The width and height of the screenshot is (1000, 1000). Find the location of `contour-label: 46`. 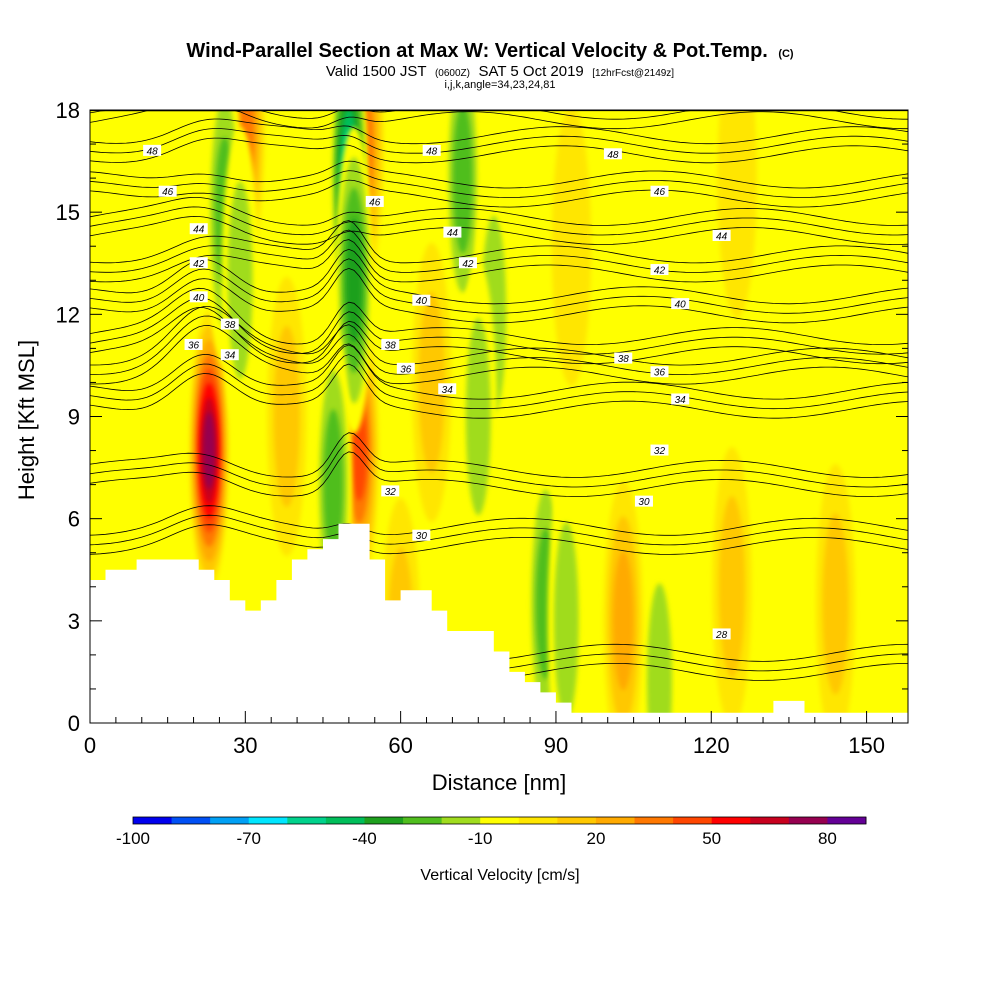

contour-label: 46 is located at coordinates (167, 191).